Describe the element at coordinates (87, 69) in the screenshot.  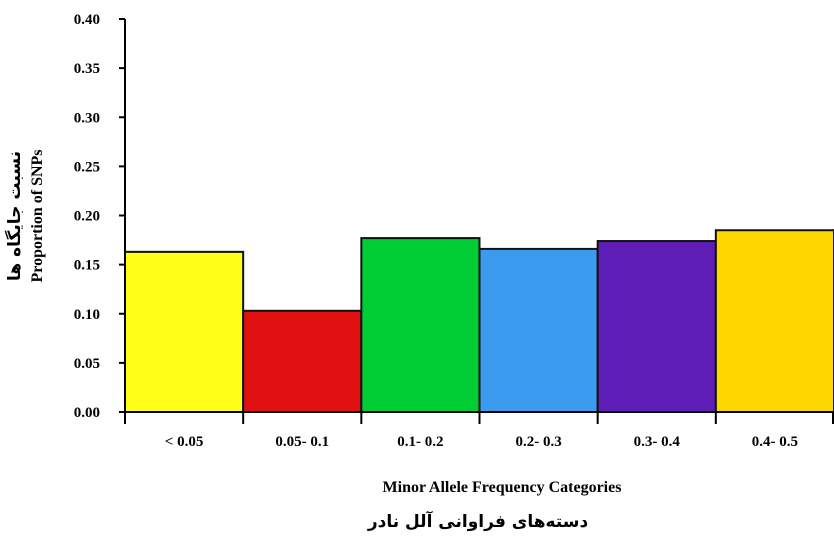
I see `y-tick-label-7: 0.35` at that location.